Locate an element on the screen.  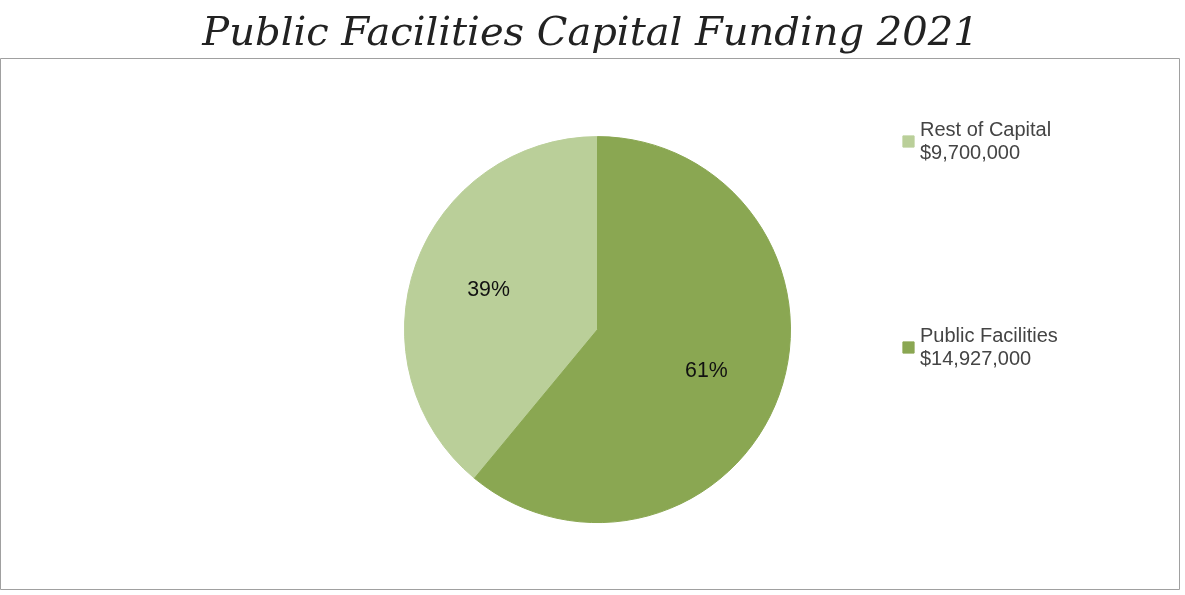
data-label: 39% is located at coordinates (488, 289).